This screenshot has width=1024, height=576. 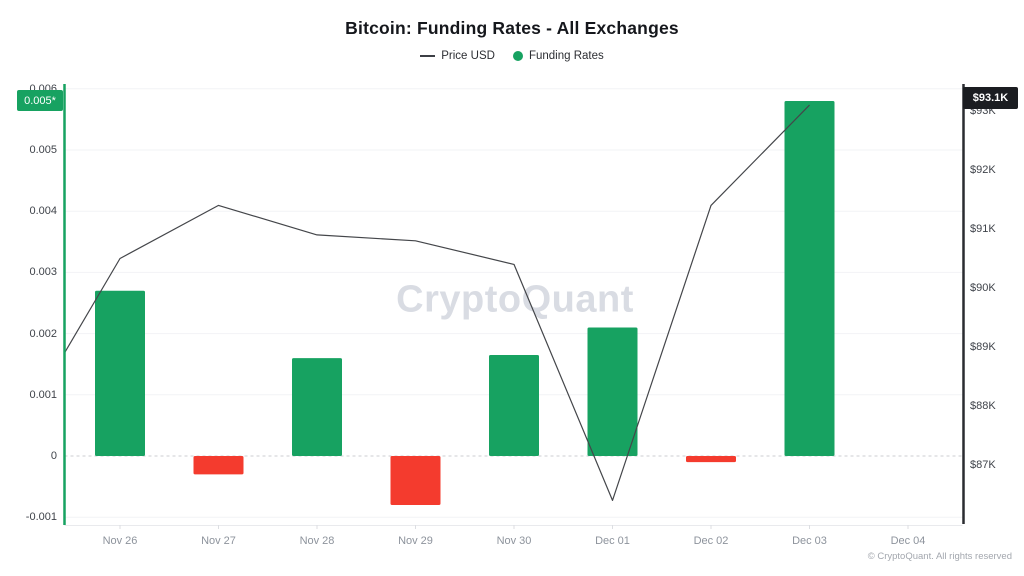 I want to click on legend-item-price-usd: Price USD, so click(x=457, y=56).